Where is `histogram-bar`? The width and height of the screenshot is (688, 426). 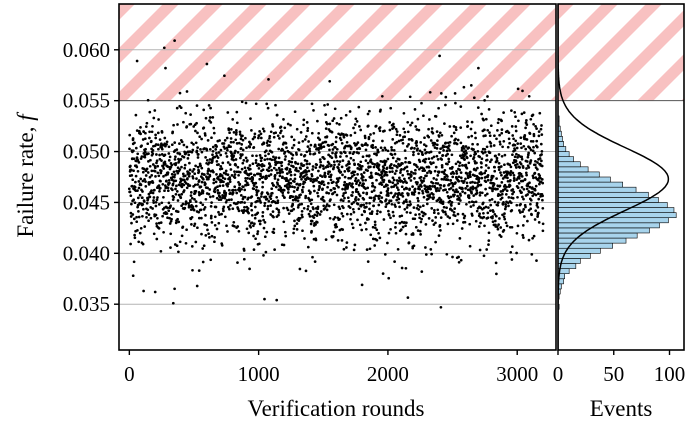 histogram-bar is located at coordinates (592, 240).